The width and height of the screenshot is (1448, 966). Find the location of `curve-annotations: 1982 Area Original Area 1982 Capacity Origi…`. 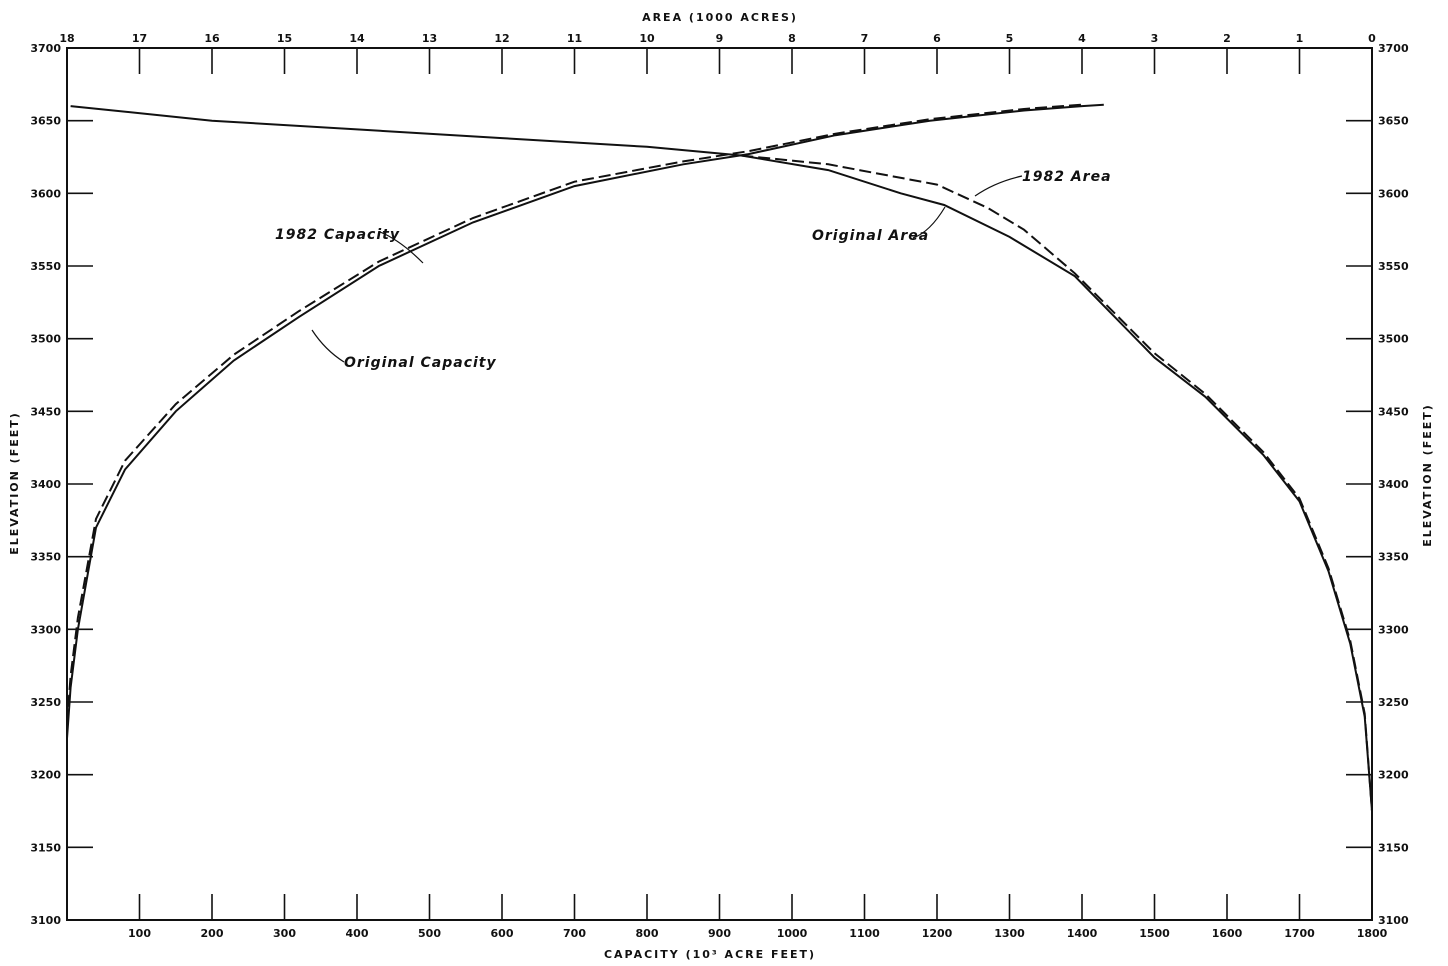

curve-annotations: 1982 Area Original Area 1982 Capacity Origi… is located at coordinates (693, 270).